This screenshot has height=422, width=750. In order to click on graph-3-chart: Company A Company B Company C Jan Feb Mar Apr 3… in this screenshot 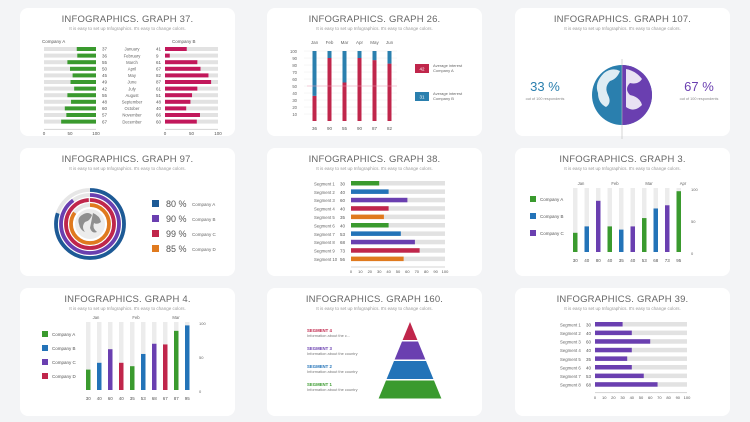, I will do `click(614, 222)`.